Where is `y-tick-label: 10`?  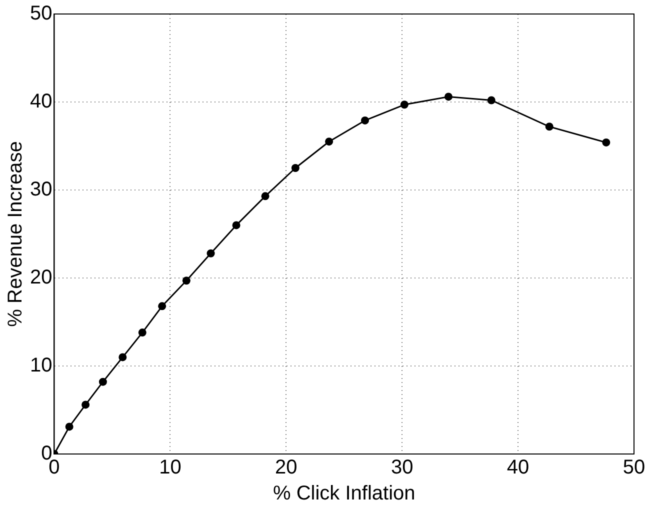
y-tick-label: 10 is located at coordinates (41, 365).